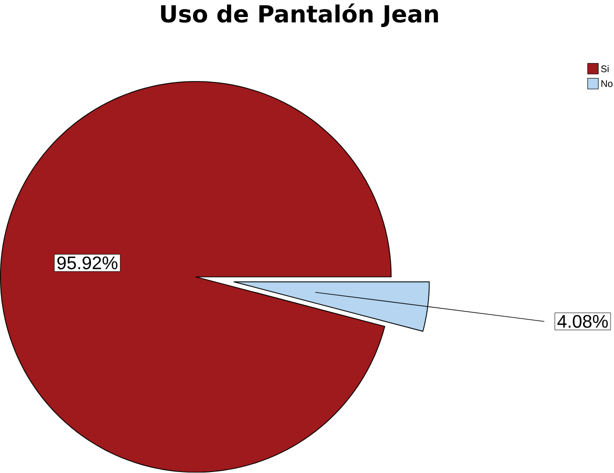 This screenshot has width=614, height=473. I want to click on data-label: 4.08%, so click(582, 321).